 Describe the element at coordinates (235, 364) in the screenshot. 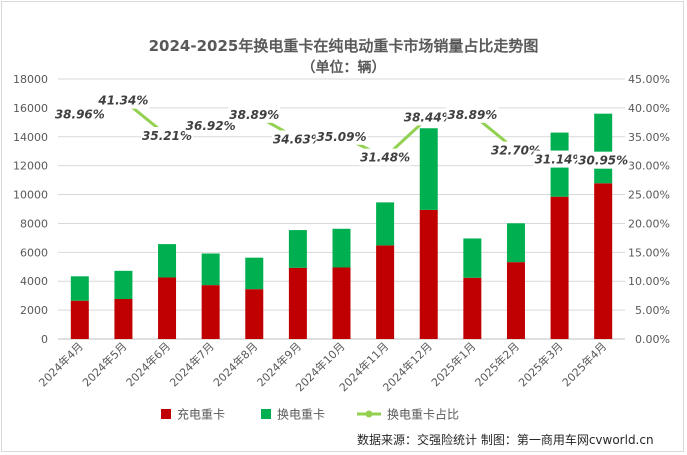

I see `x-tick-label: 2024年8月` at that location.